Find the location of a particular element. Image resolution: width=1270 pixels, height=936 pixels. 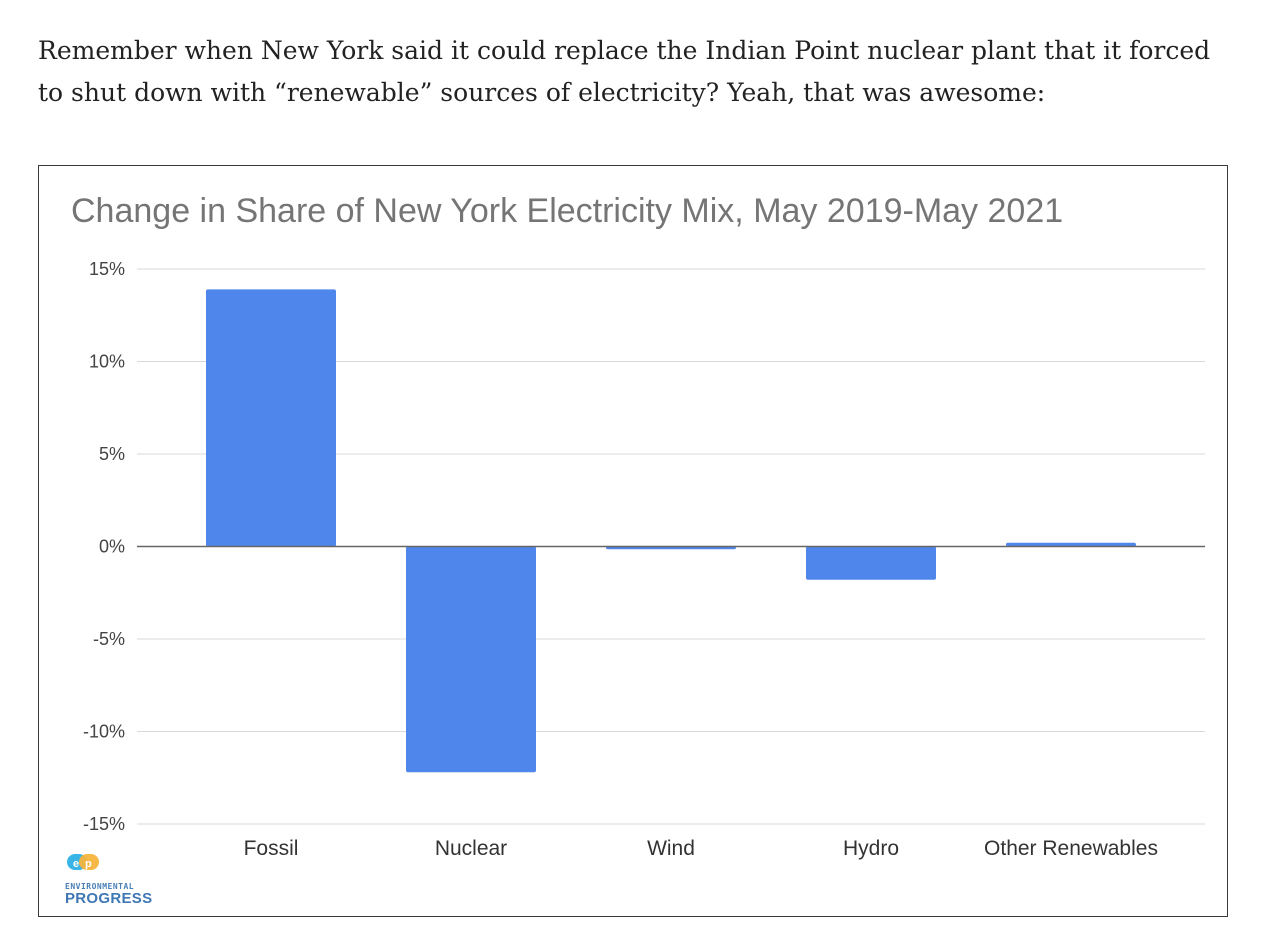

y-tick-label: 0% is located at coordinates (112, 547).